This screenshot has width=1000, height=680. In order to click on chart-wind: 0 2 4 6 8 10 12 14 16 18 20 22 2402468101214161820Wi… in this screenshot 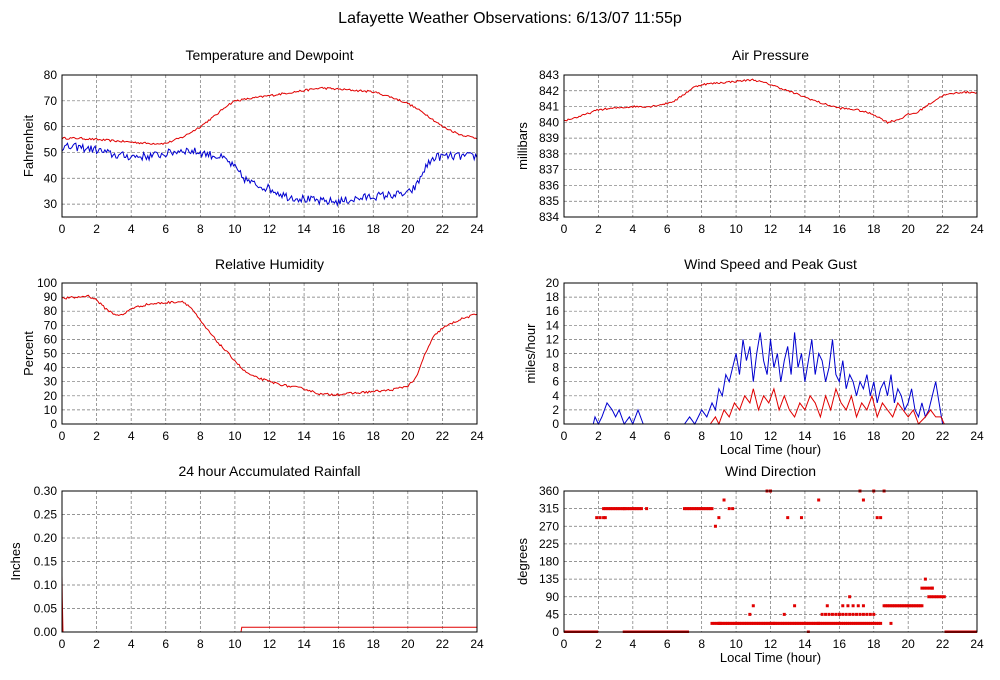, I will do `click(753, 356)`.